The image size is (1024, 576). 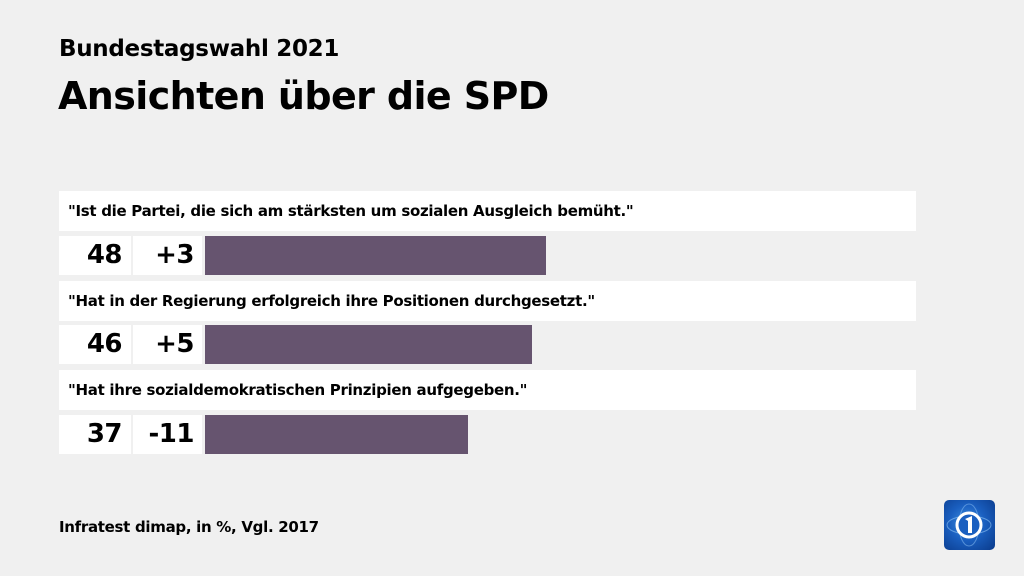 I want to click on row-change: +5, so click(x=167, y=344).